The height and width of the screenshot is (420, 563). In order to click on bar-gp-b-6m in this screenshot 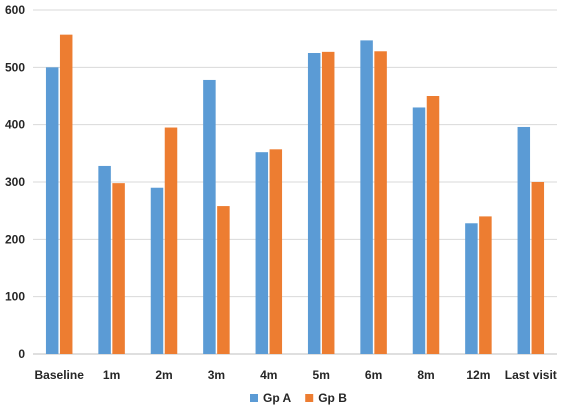, I will do `click(380, 202)`.